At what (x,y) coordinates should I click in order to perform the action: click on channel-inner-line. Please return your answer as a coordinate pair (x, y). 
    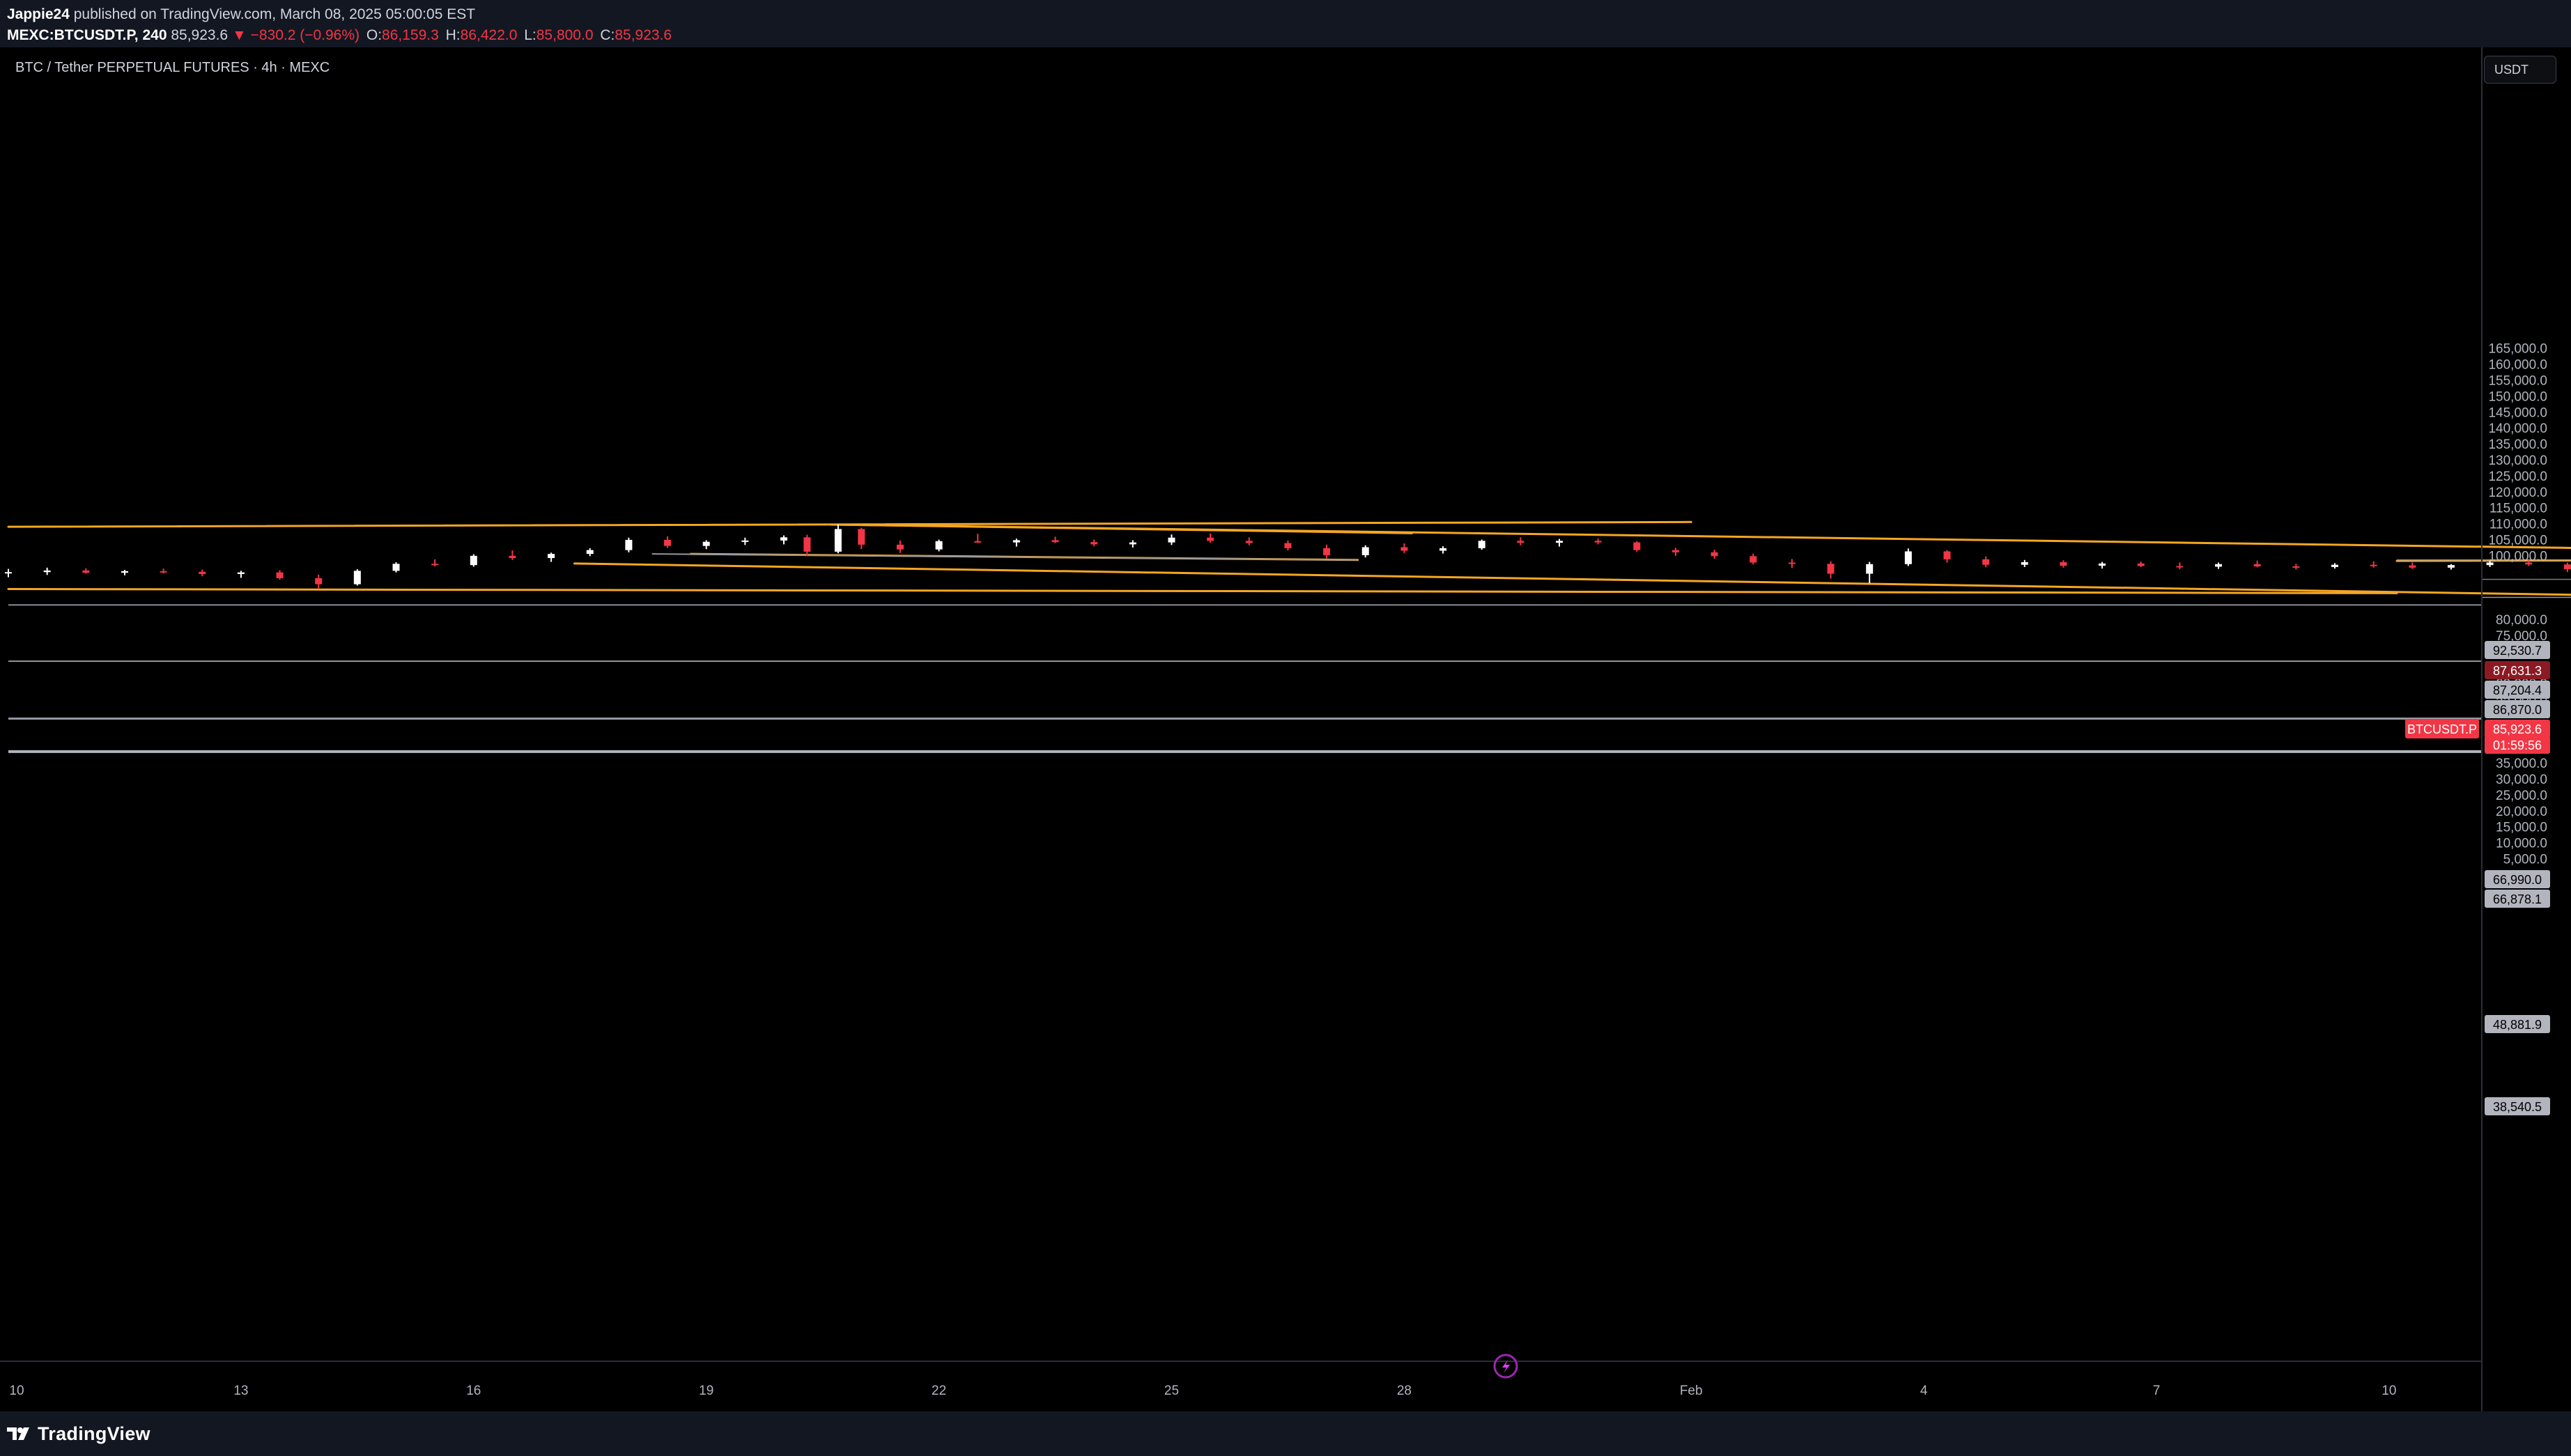
    Looking at the image, I should click on (1004, 557).